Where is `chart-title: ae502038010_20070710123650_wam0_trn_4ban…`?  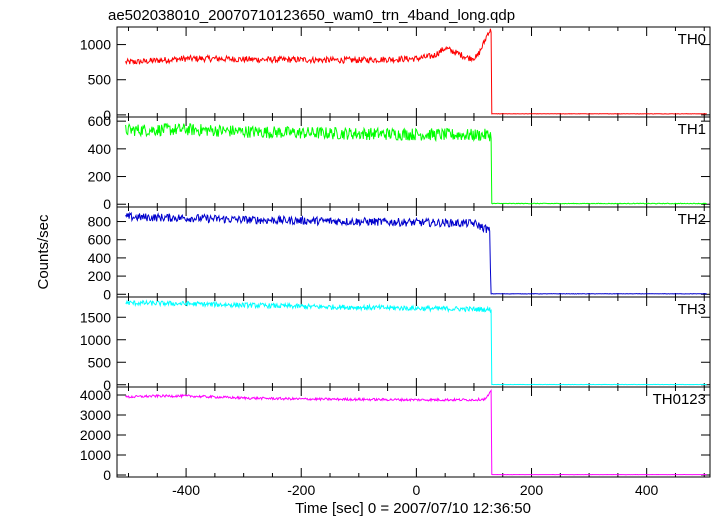
chart-title: ae502038010_20070710123650_wam0_trn_4ban… is located at coordinates (311, 15).